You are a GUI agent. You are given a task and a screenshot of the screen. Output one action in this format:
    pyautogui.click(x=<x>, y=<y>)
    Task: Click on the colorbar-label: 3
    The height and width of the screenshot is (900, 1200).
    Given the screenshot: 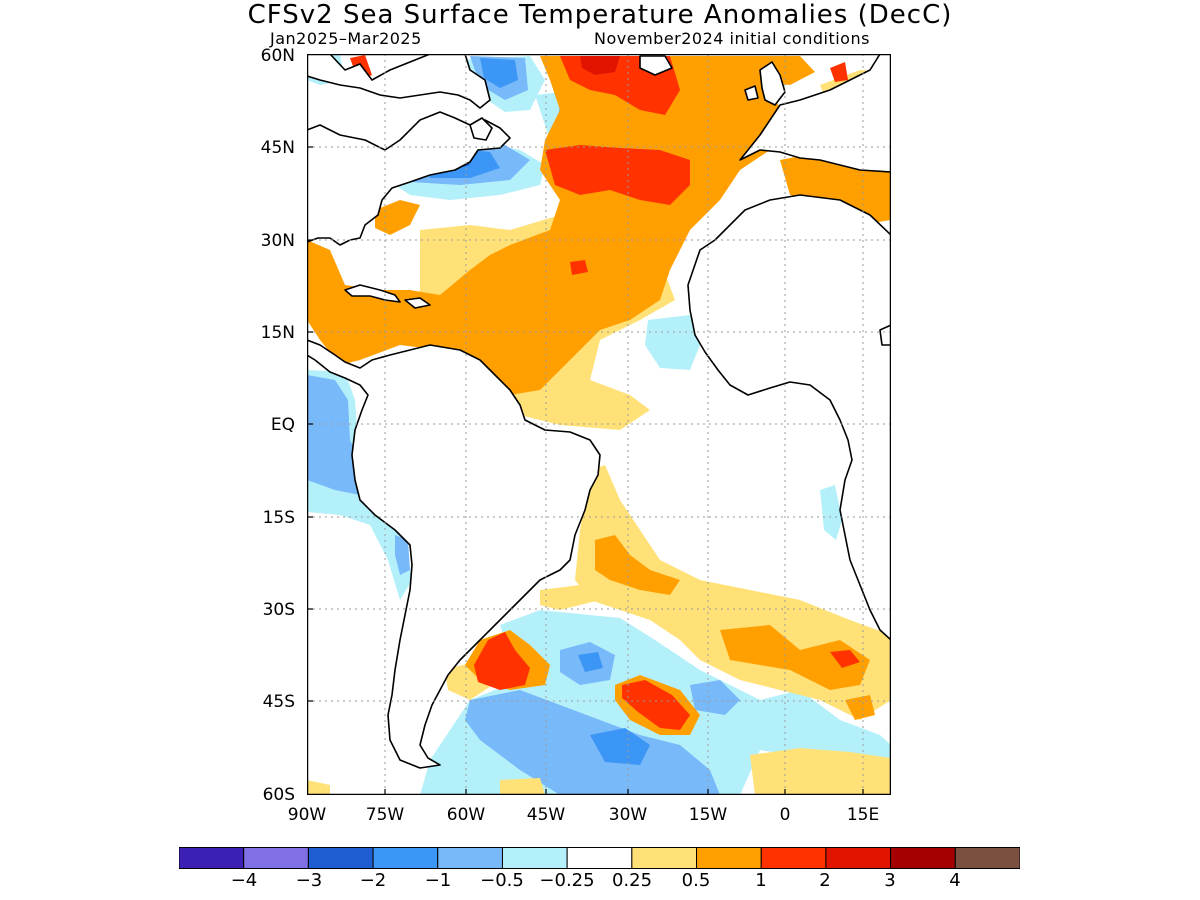 What is the action you would take?
    pyautogui.click(x=890, y=880)
    